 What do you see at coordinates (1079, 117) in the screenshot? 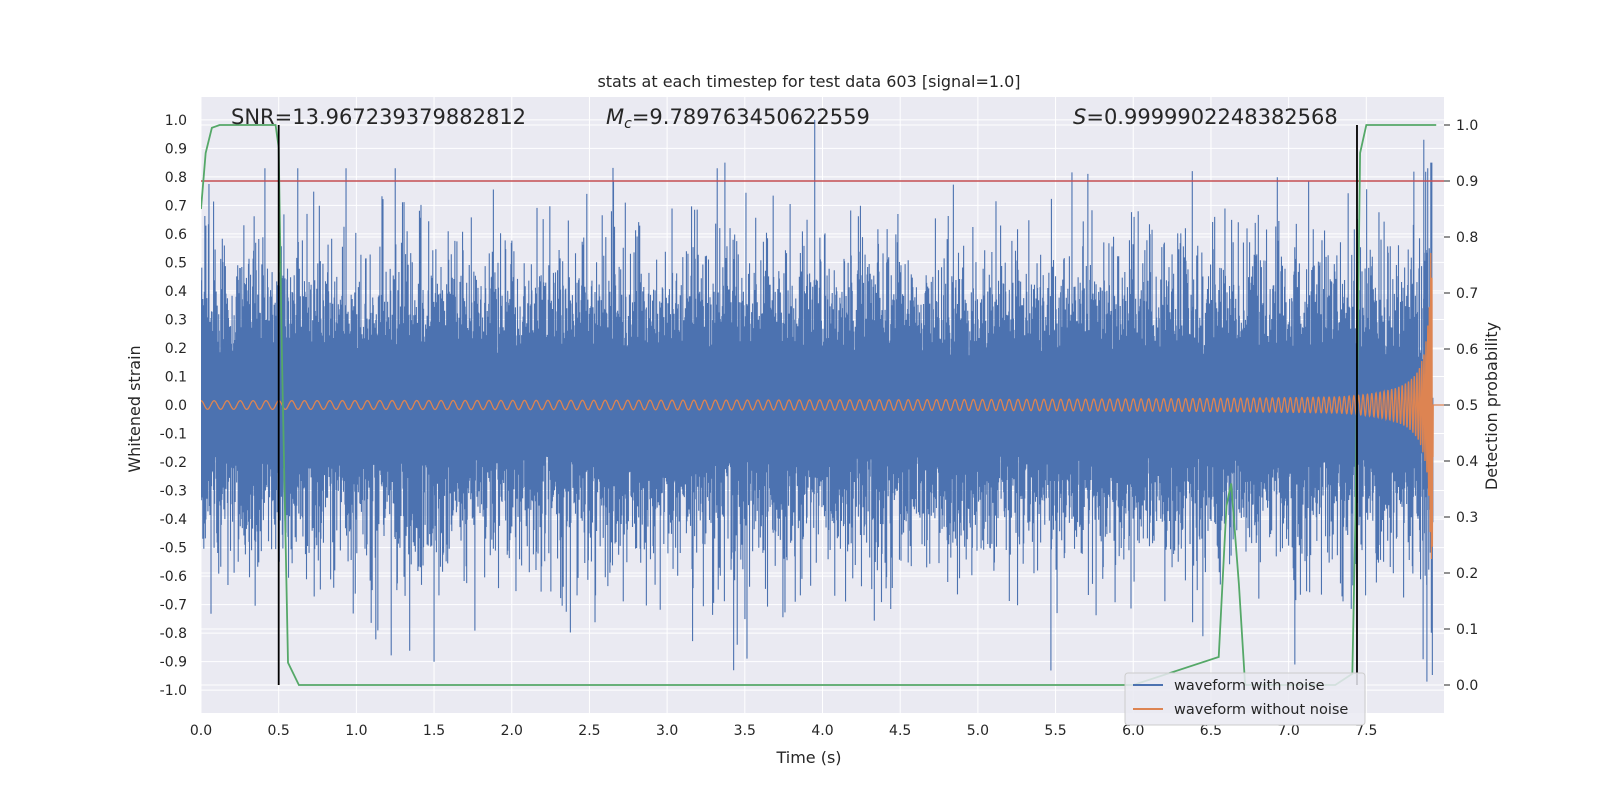
I see `s-symbol: S` at bounding box center [1079, 117].